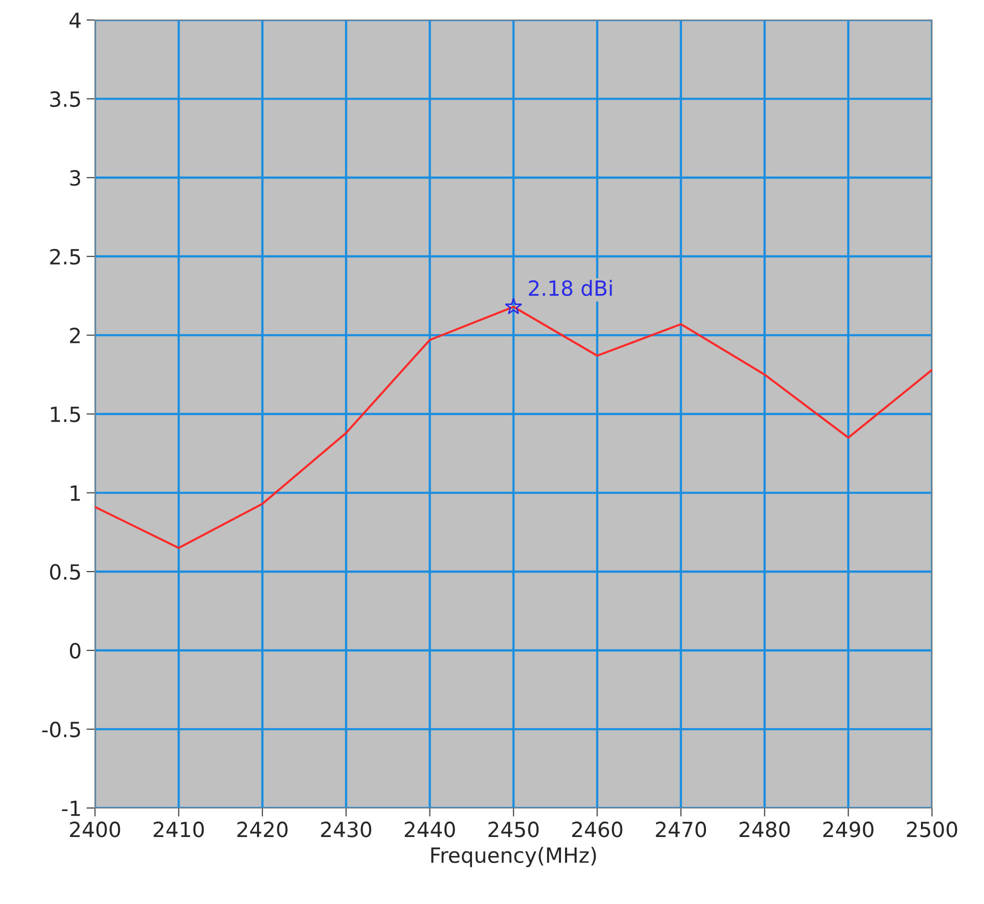 Image resolution: width=984 pixels, height=904 pixels. Describe the element at coordinates (65, 414) in the screenshot. I see `y-tick-label: 1.5` at that location.